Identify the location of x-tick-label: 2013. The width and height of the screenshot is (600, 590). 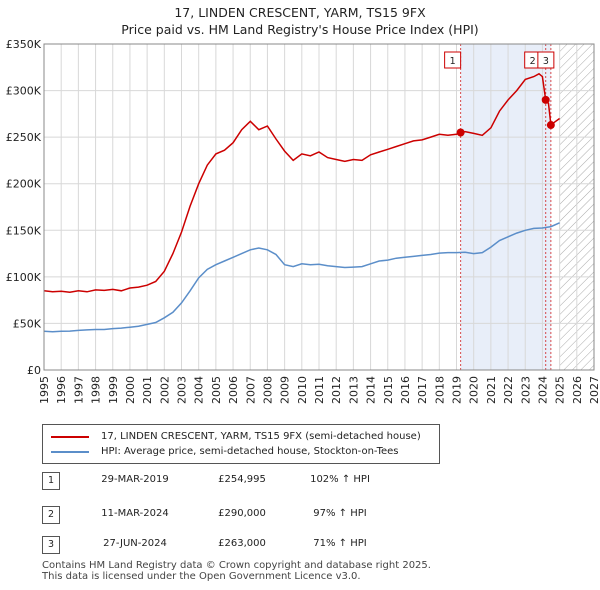
(353, 390).